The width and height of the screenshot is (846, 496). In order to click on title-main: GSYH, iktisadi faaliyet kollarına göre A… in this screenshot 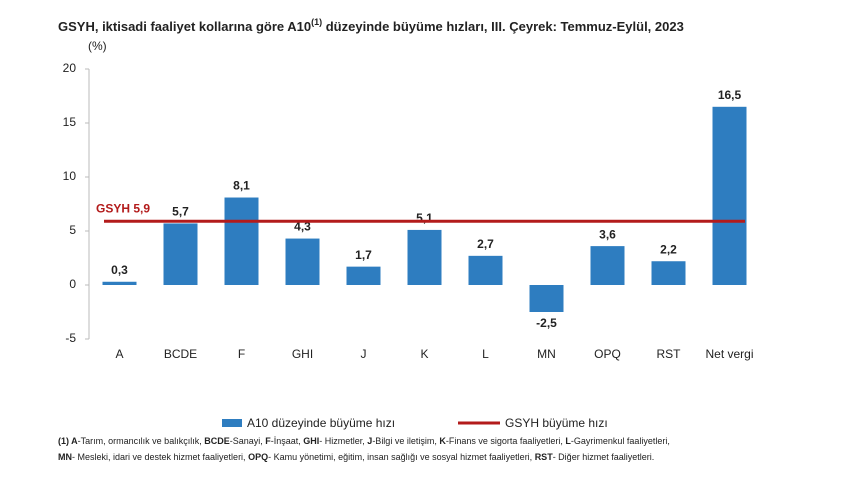, I will do `click(184, 26)`.